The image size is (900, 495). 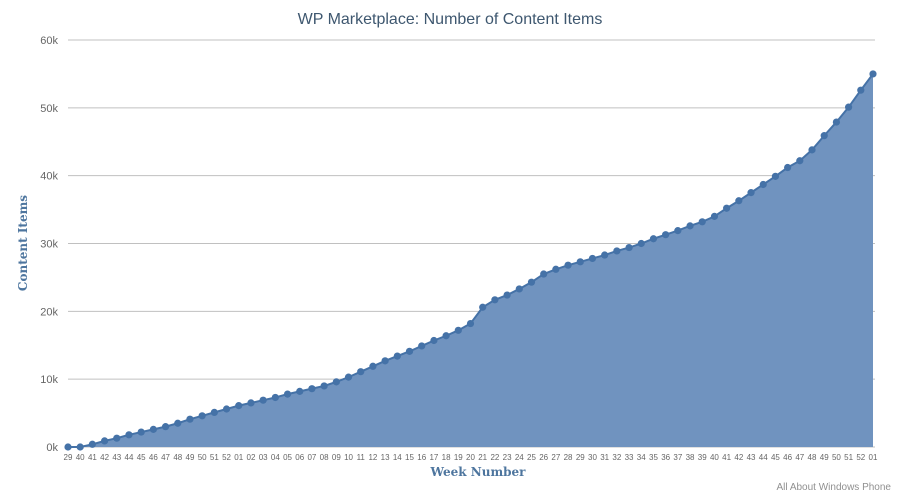 What do you see at coordinates (568, 457) in the screenshot?
I see `x-tick-label: 28` at bounding box center [568, 457].